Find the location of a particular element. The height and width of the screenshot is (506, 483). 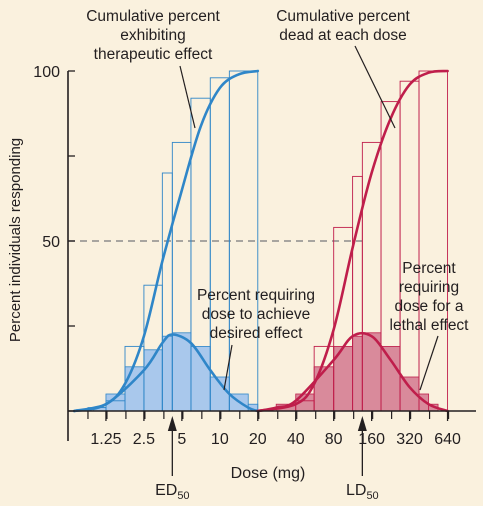

leader-cumulative-lethal is located at coordinates (375, 87).